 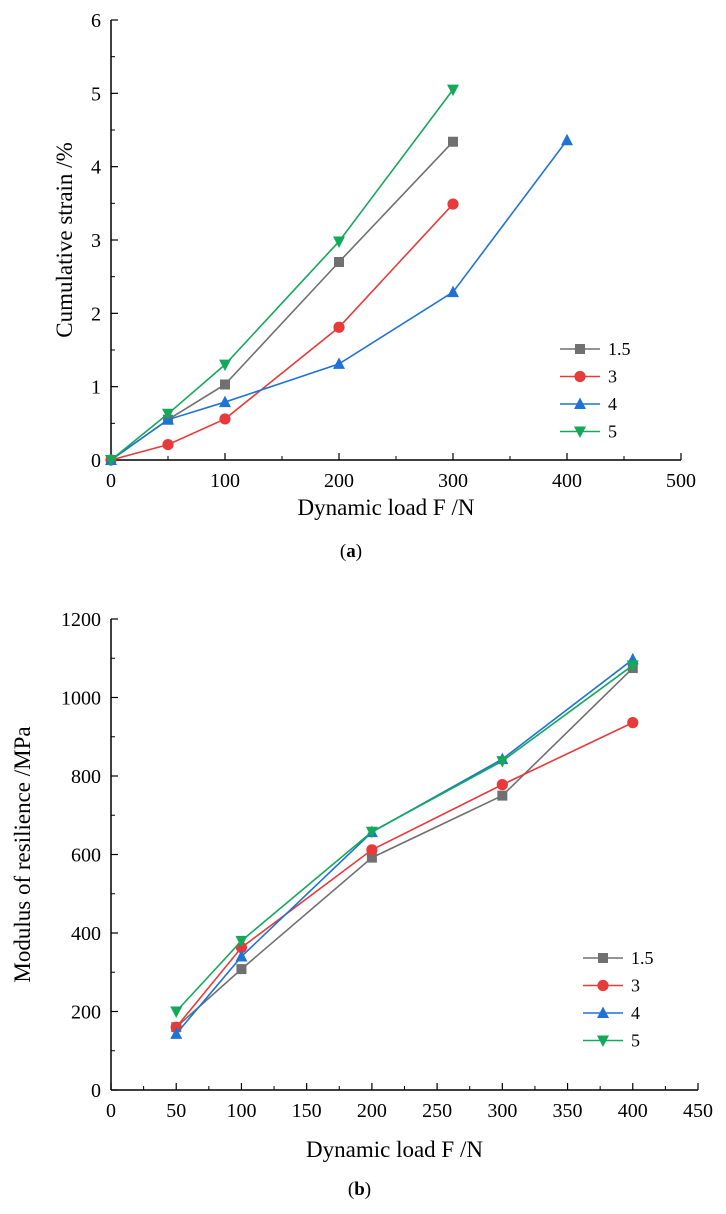 What do you see at coordinates (351, 551) in the screenshot?
I see `panel-caption: (a)` at bounding box center [351, 551].